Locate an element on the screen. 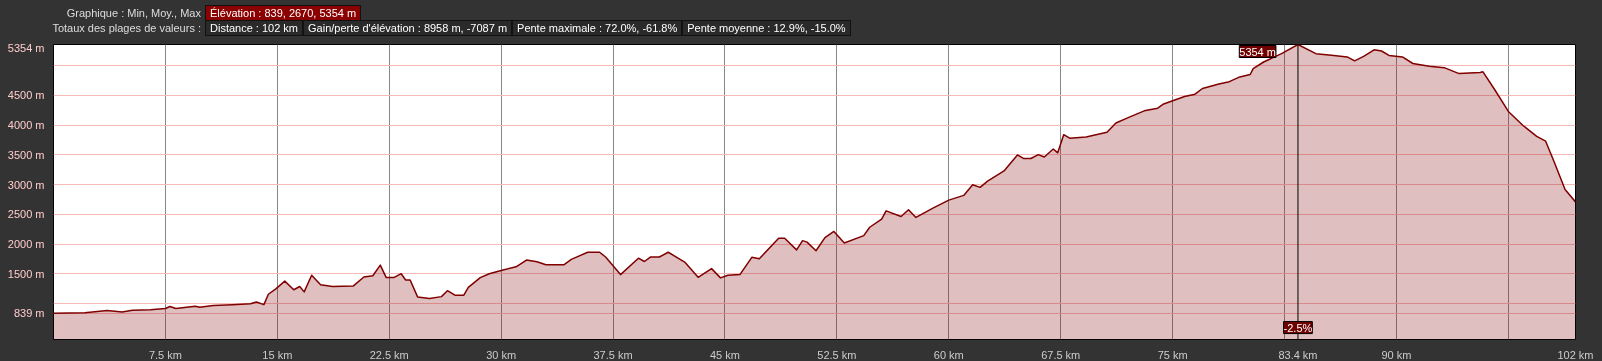 This screenshot has width=1602, height=361. x-tick-label: 15 km is located at coordinates (277, 354).